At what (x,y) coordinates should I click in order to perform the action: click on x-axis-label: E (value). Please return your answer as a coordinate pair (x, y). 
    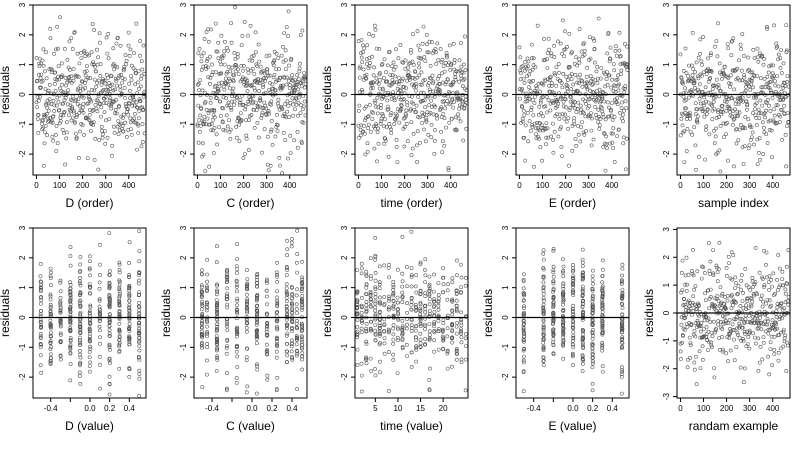
    Looking at the image, I should click on (572, 426).